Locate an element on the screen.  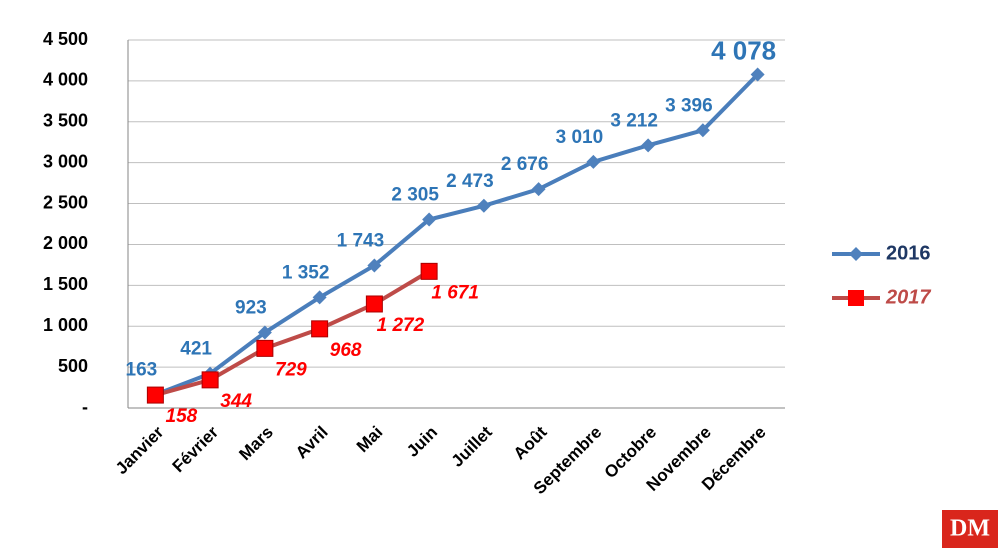
x-tick-label: Août is located at coordinates (530, 442).